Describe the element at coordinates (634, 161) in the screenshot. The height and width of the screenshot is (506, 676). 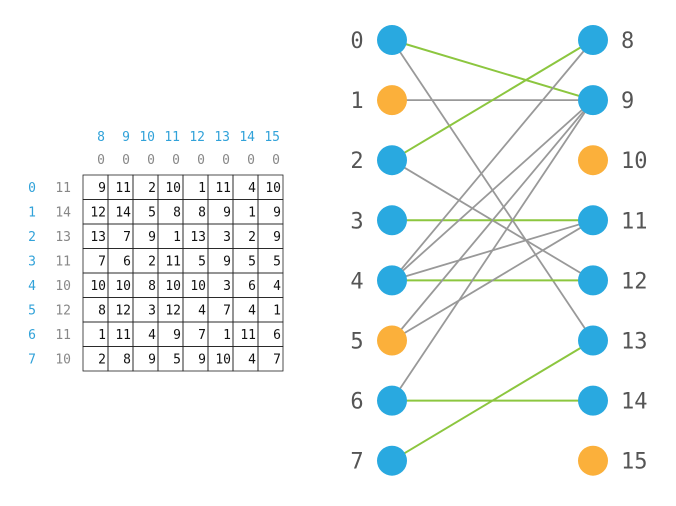
I see `right-node-label: 10` at that location.